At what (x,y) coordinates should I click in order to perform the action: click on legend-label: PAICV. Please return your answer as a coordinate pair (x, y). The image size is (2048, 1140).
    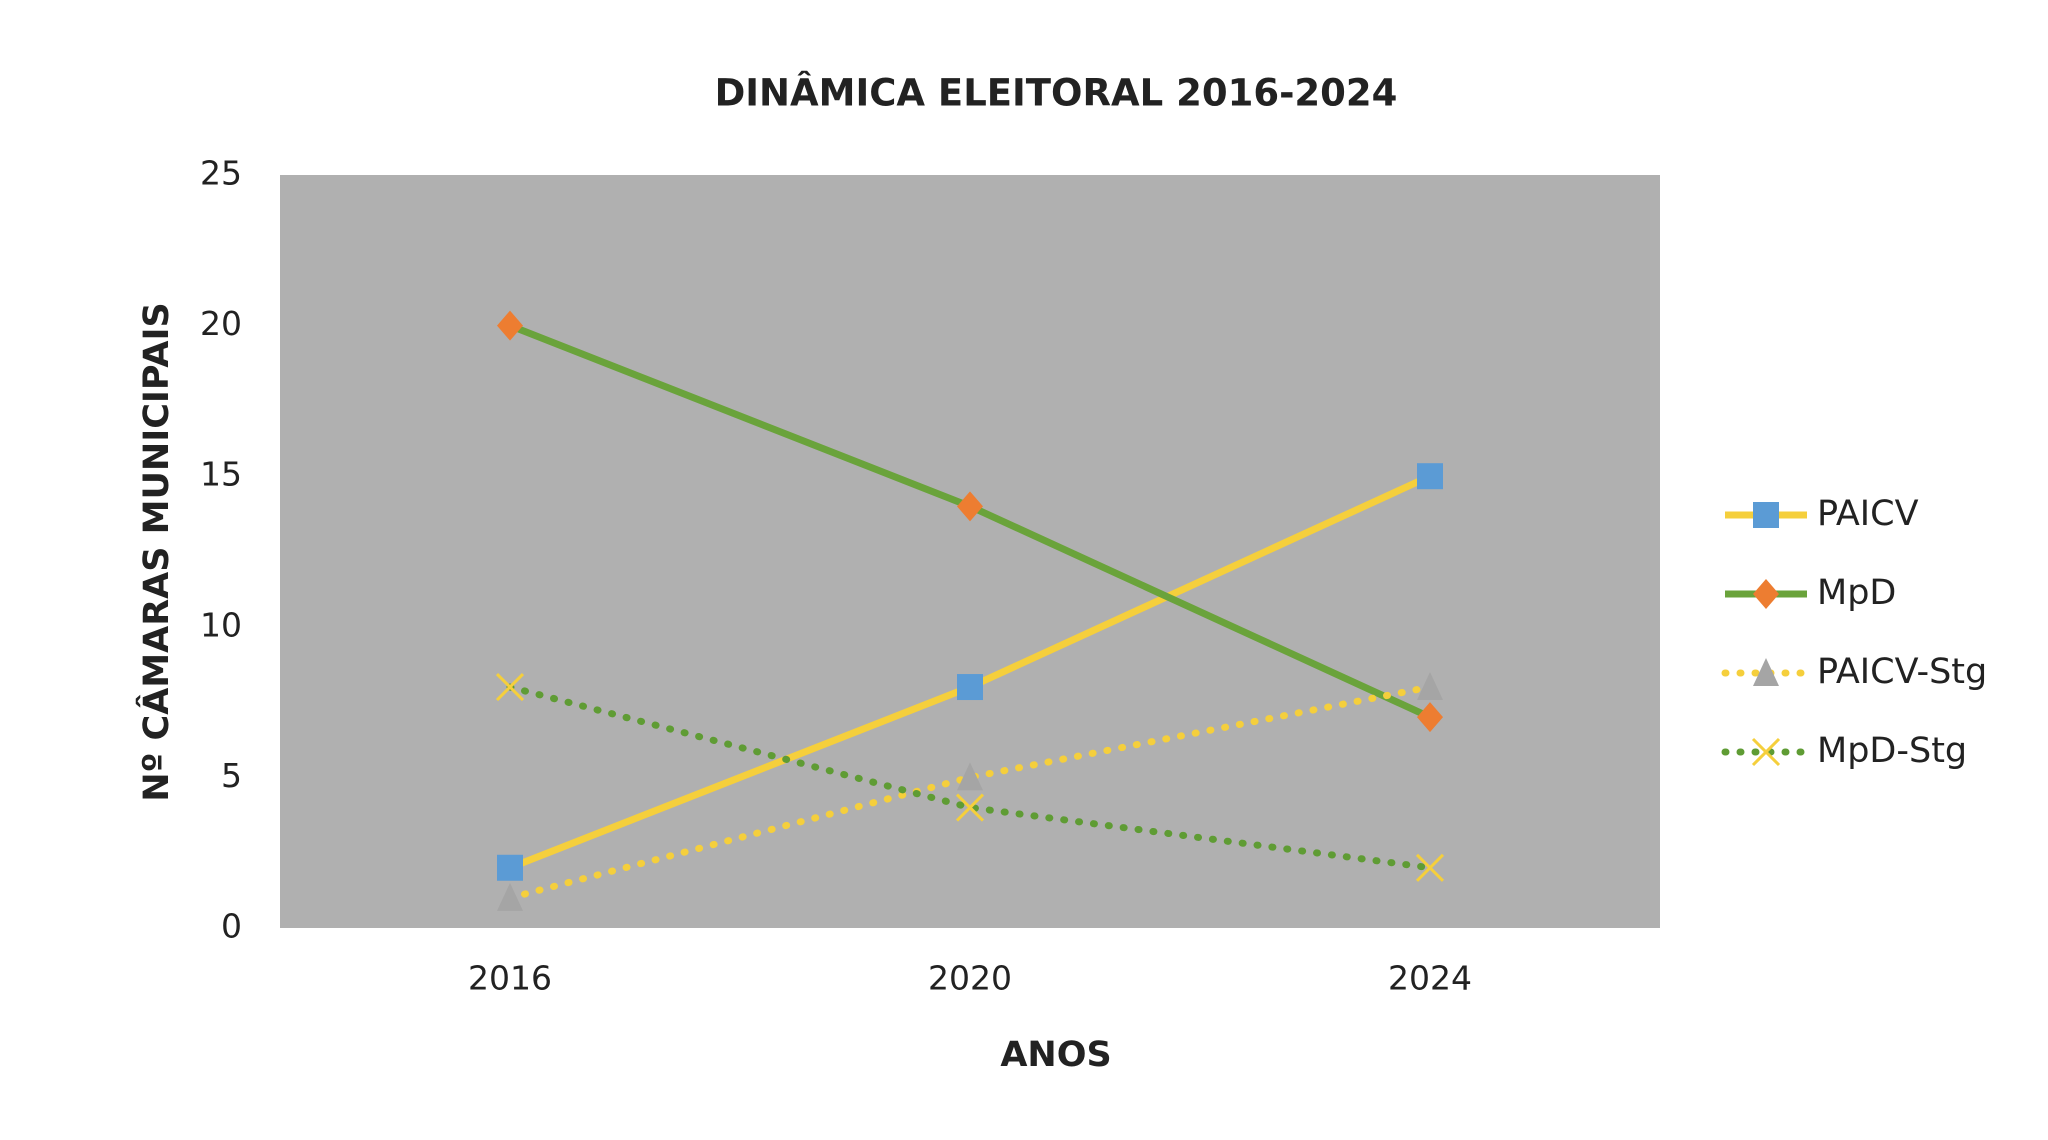
    Looking at the image, I should click on (1868, 514).